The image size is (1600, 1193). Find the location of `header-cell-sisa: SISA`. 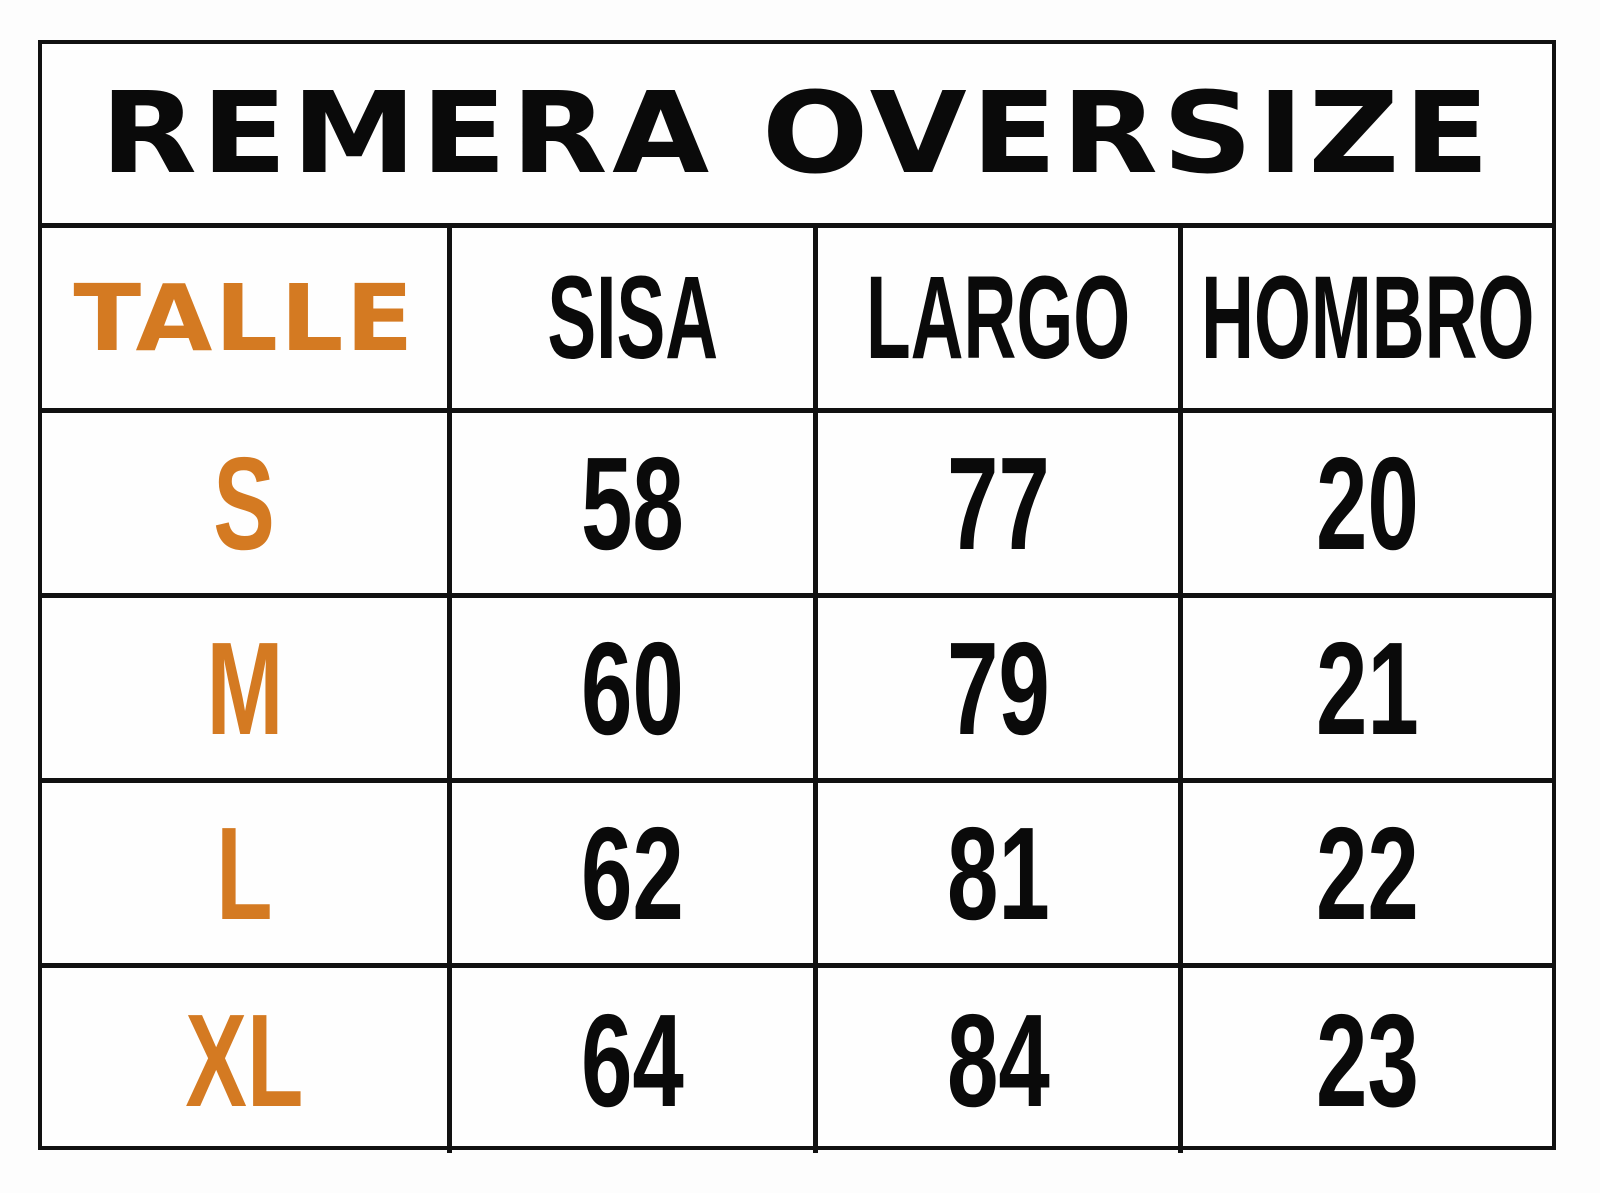

header-cell-sisa: SISA is located at coordinates (635, 318).